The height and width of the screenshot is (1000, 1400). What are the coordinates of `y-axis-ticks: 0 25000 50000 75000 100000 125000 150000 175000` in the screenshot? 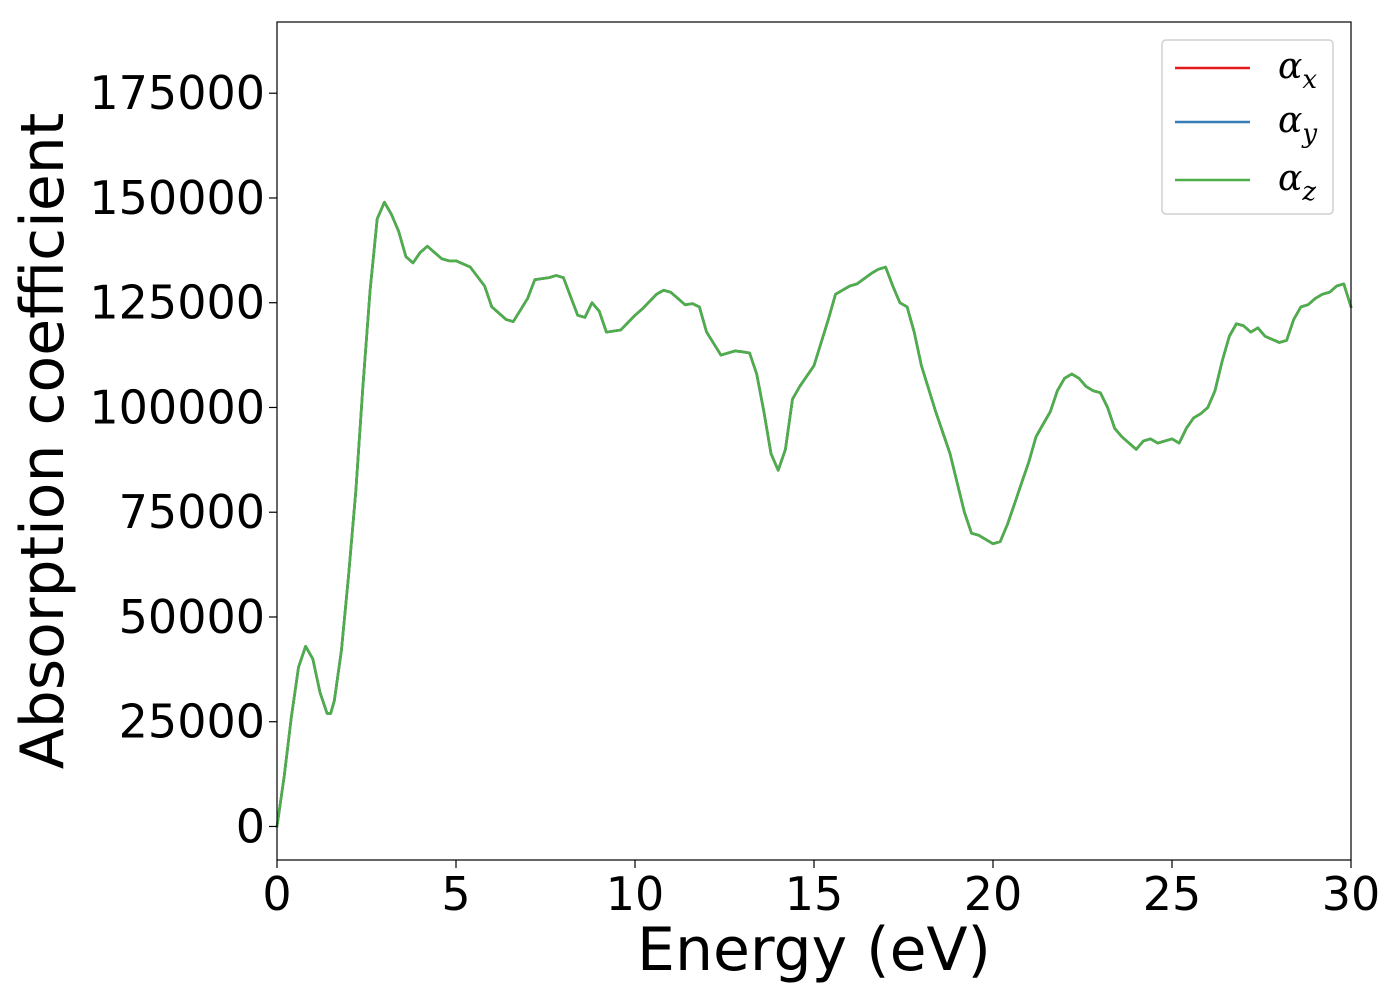 It's located at (183, 459).